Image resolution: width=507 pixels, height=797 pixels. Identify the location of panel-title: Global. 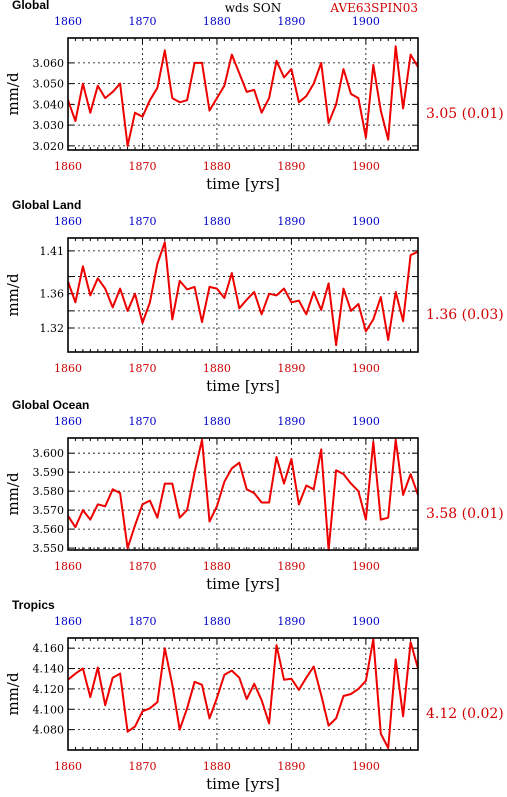
(30, 6).